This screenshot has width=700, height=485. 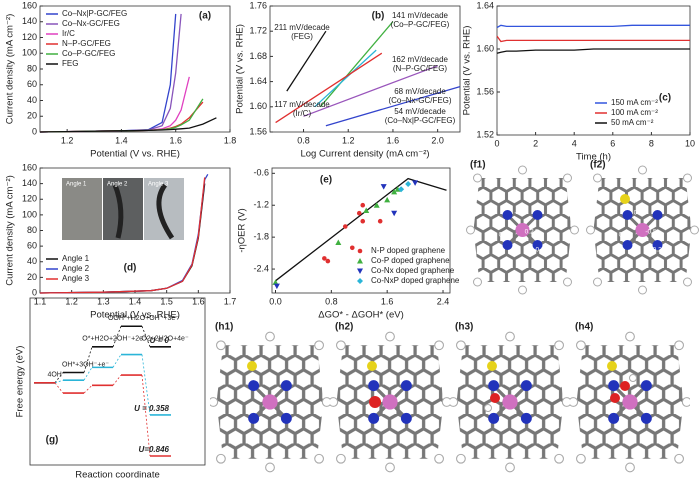 I want to click on y-tick-label: 140, so click(x=29, y=183).